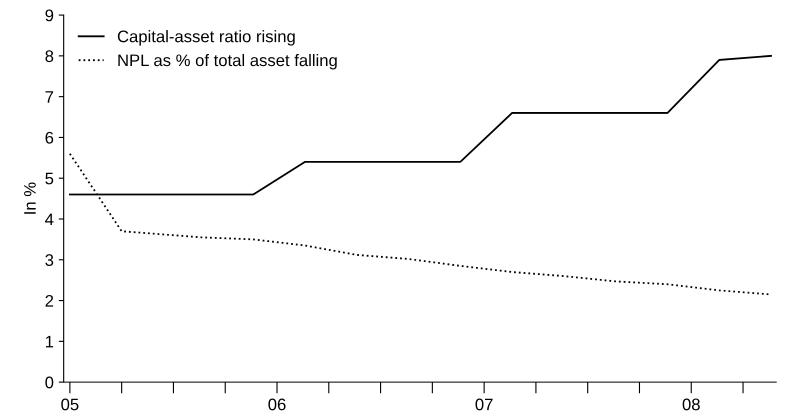  Describe the element at coordinates (30, 198) in the screenshot. I see `y-axis-title: In %` at that location.